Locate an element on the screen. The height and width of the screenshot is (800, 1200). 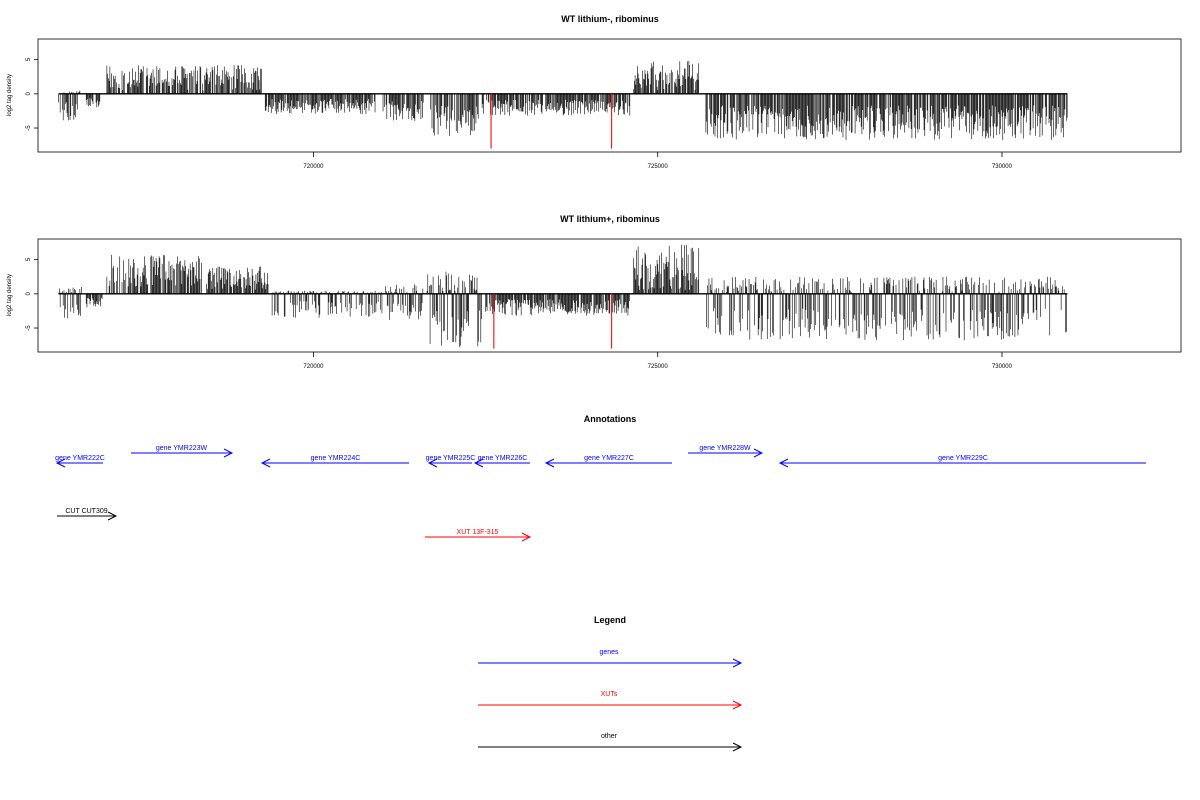
legend-arrow: genes is located at coordinates (610, 658).